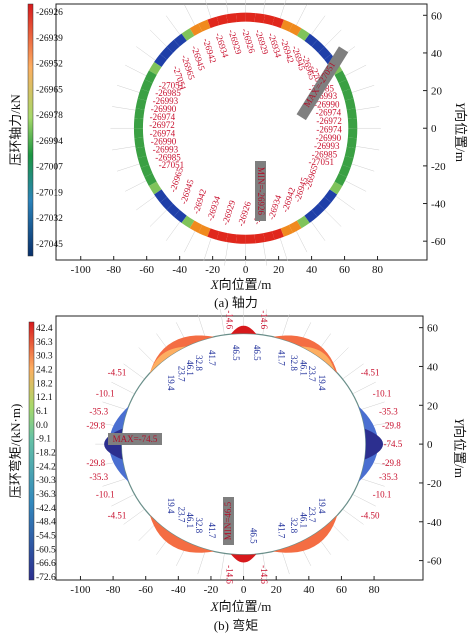 The width and height of the screenshot is (471, 638). I want to click on x-tick-label: -40, so click(178, 590).